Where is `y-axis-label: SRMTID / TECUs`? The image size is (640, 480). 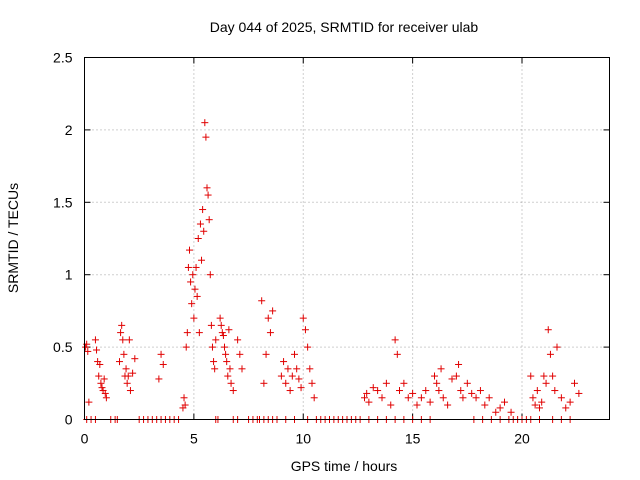
y-axis-label: SRMTID / TECUs is located at coordinates (13, 238).